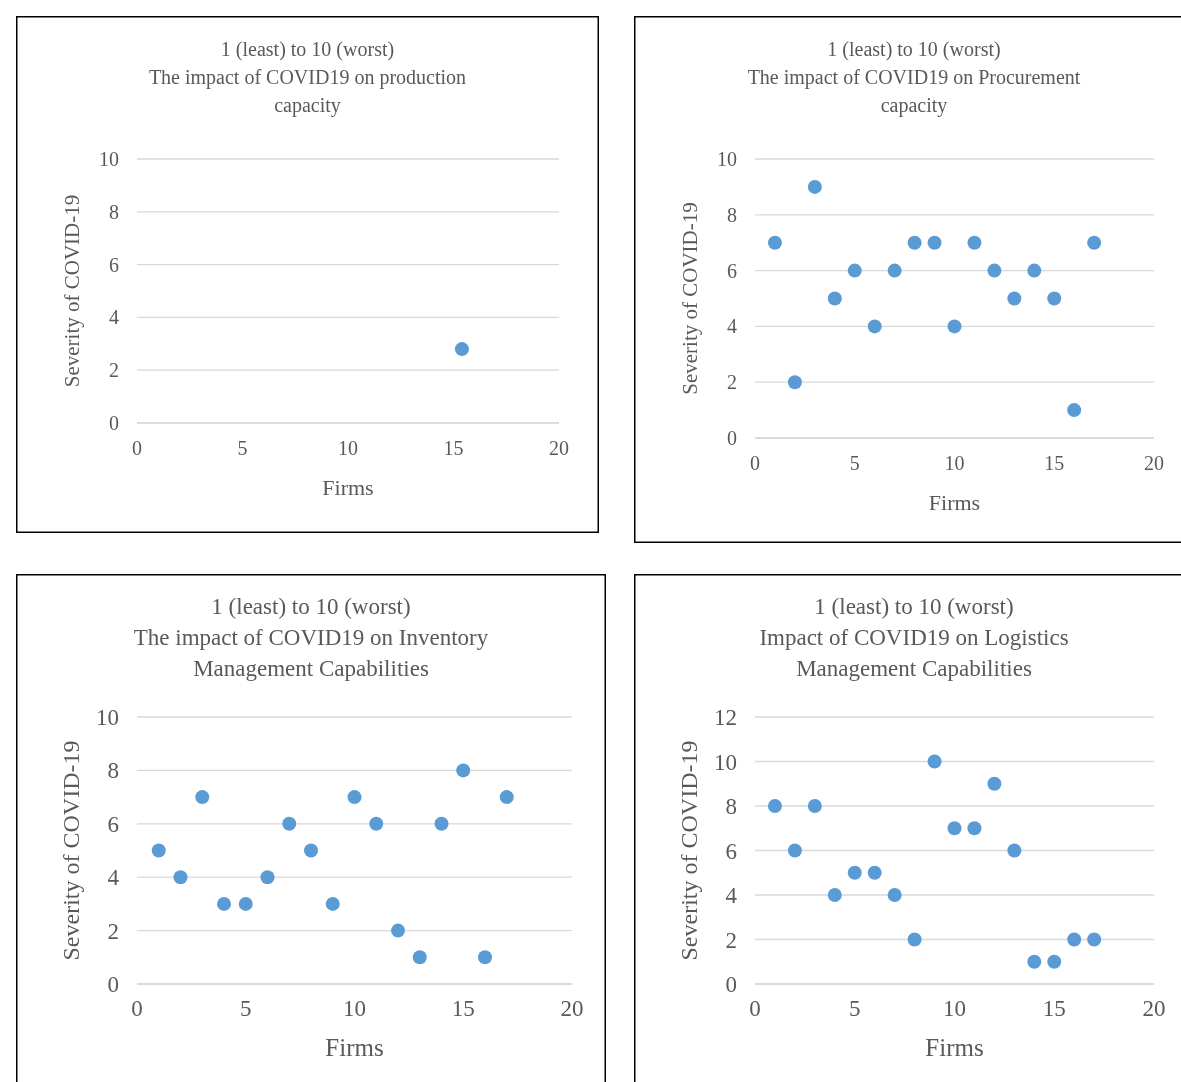 This screenshot has height=1082, width=1181. What do you see at coordinates (914, 637) in the screenshot?
I see `chart-title: 1 (least) to 10 (worst) Impact of COVID19 on Logistics Management Capabilities` at bounding box center [914, 637].